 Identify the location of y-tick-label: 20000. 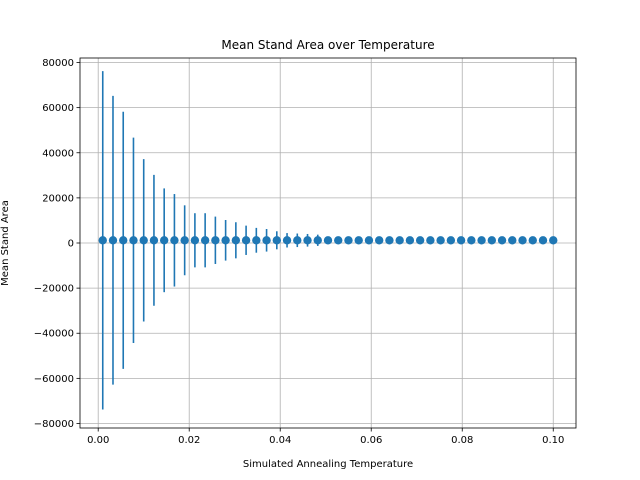
(58, 198).